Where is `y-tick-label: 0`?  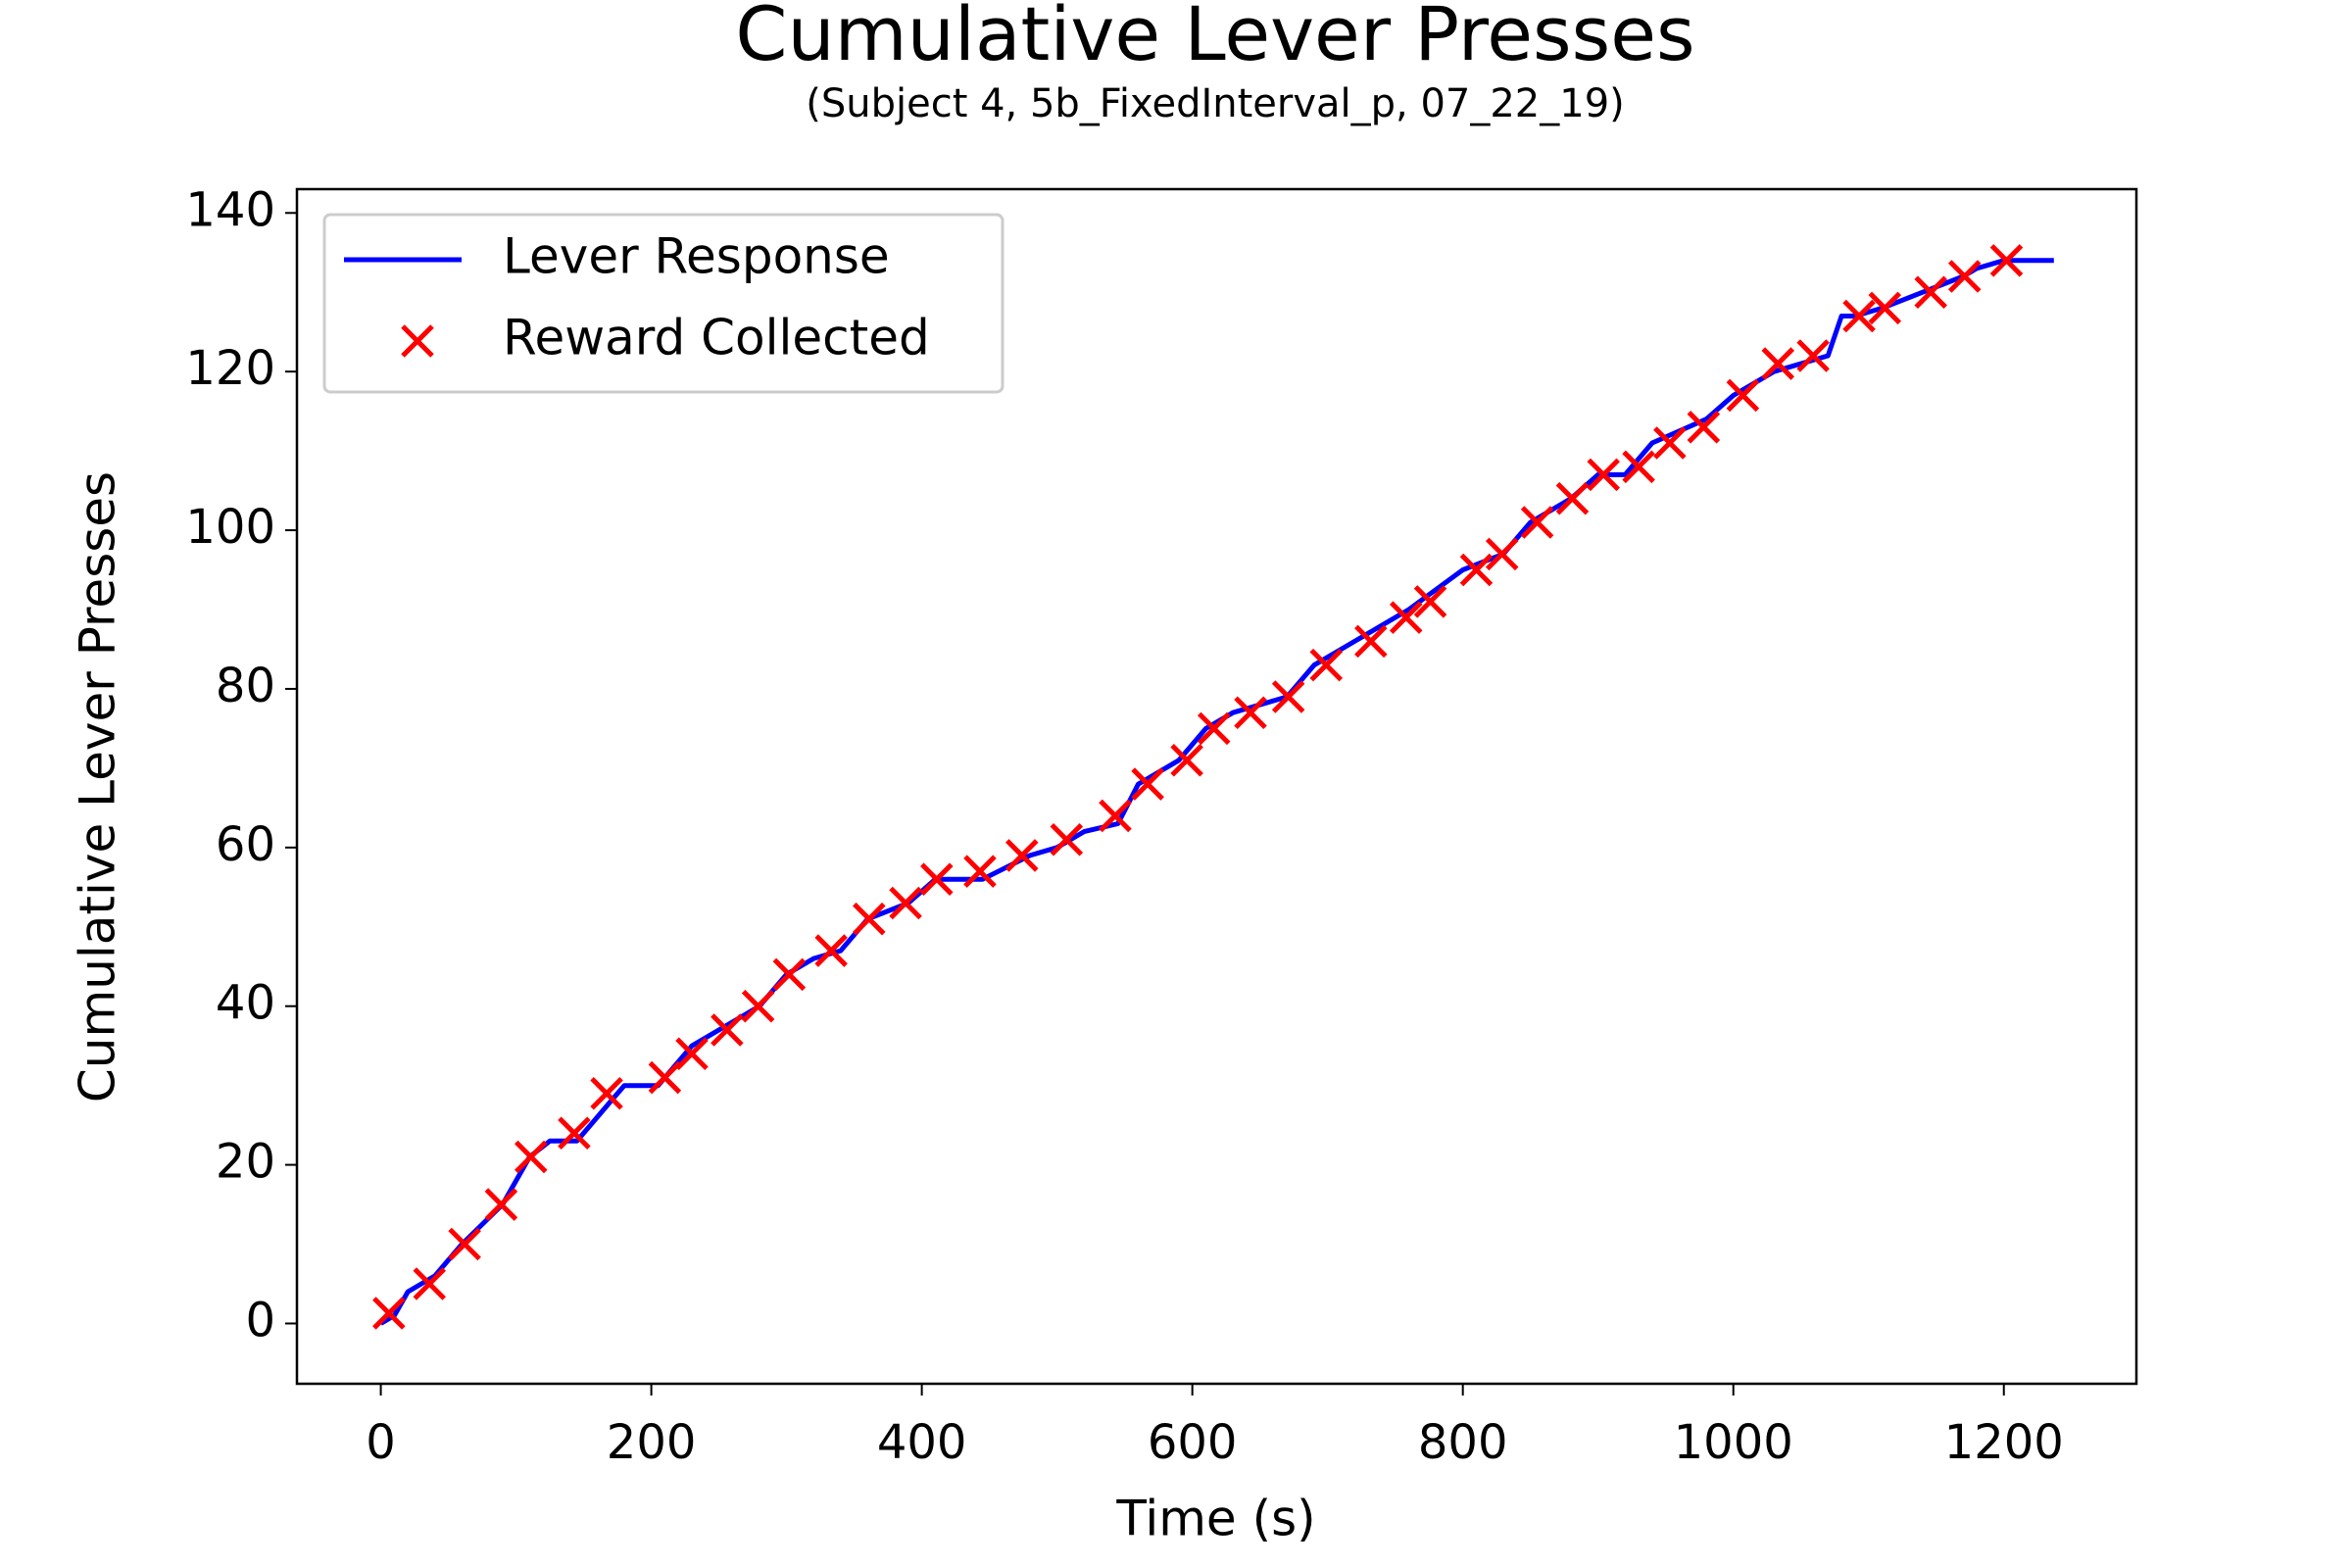
y-tick-label: 0 is located at coordinates (260, 1320).